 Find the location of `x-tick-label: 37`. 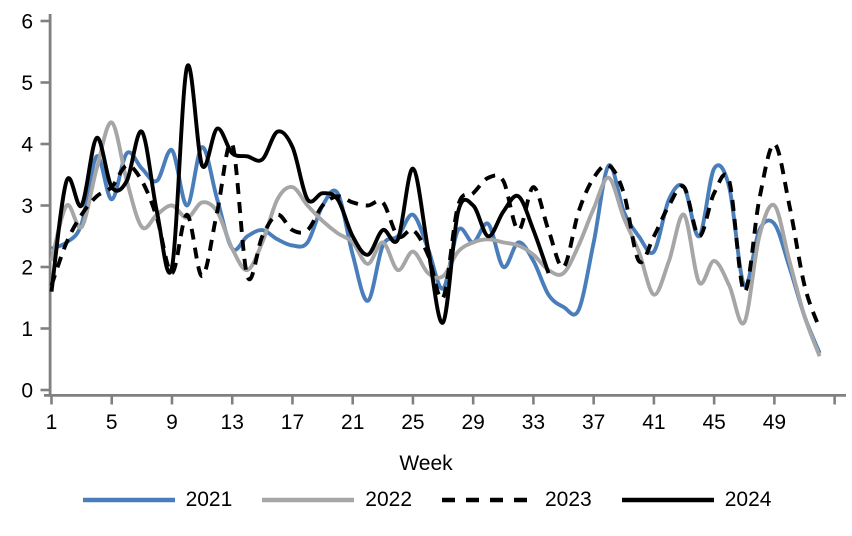

x-tick-label: 37 is located at coordinates (593, 422).